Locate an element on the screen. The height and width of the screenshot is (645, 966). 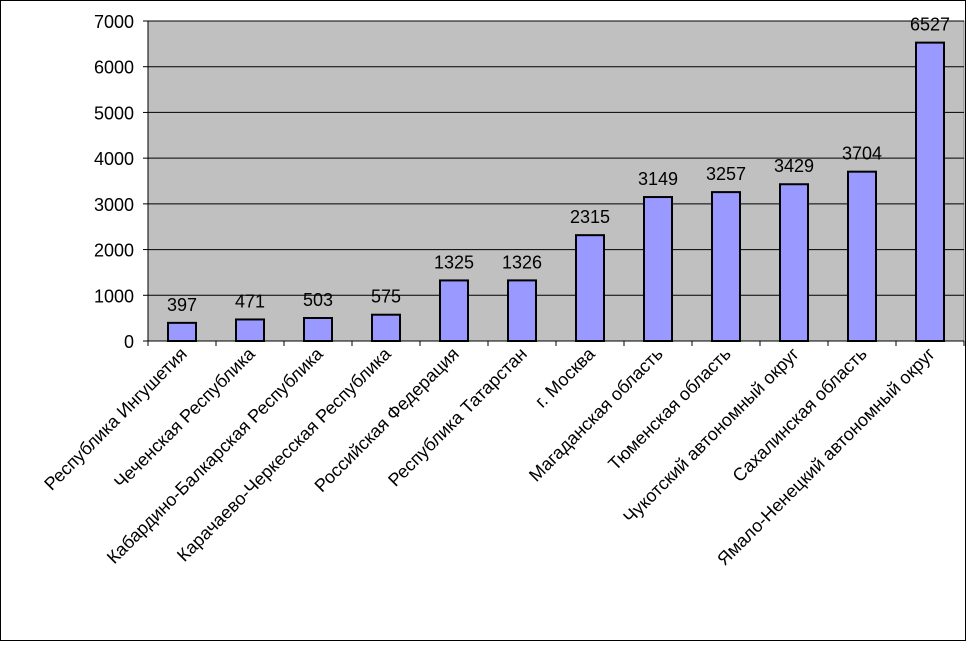
y-tick-label: 4000 is located at coordinates (114, 159).